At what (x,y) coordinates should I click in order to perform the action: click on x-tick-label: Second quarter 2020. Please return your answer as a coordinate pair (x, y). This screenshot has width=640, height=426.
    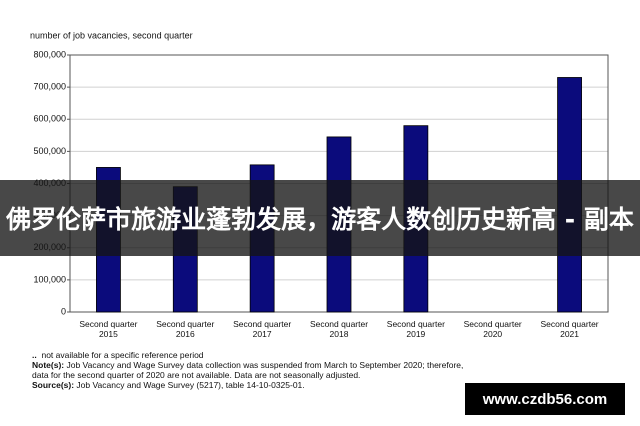
    Looking at the image, I should click on (492, 329).